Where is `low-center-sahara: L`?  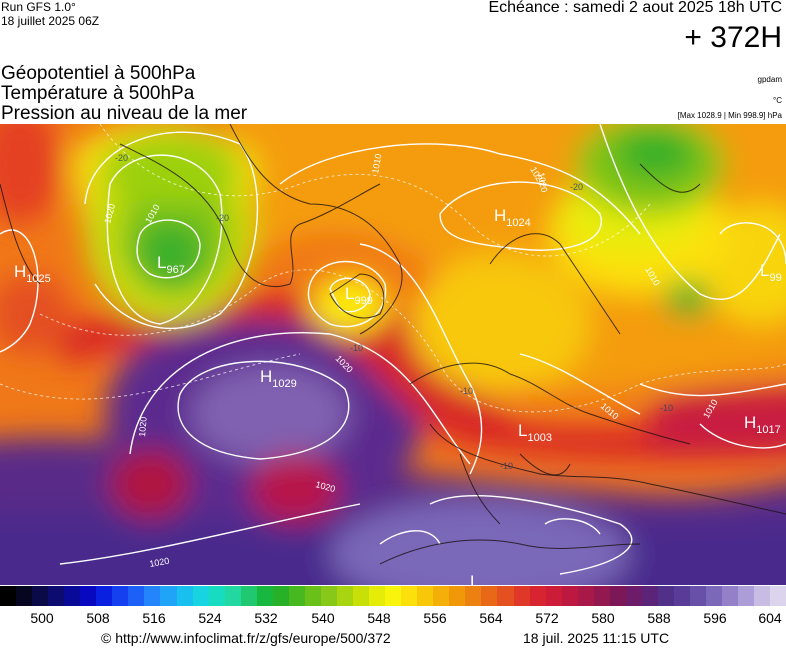 low-center-sahara: L is located at coordinates (474, 578).